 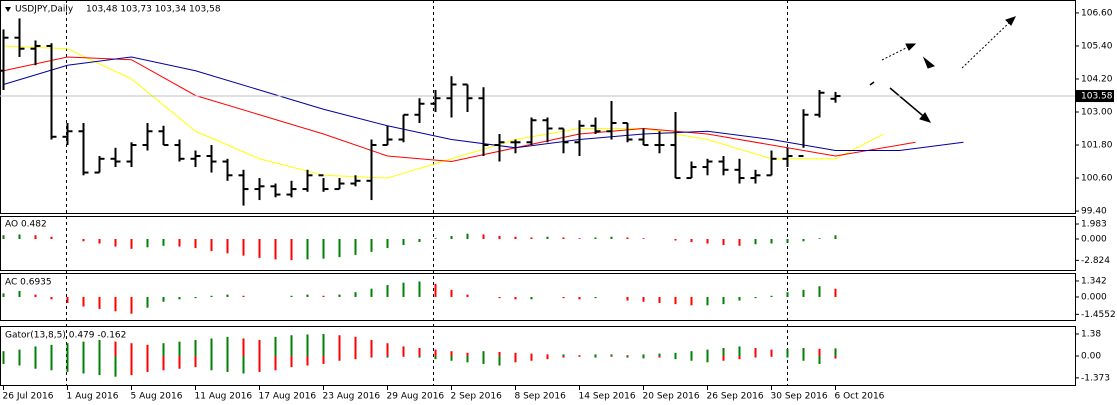 What do you see at coordinates (1097, 146) in the screenshot?
I see `y-tick-label: 101.80` at bounding box center [1097, 146].